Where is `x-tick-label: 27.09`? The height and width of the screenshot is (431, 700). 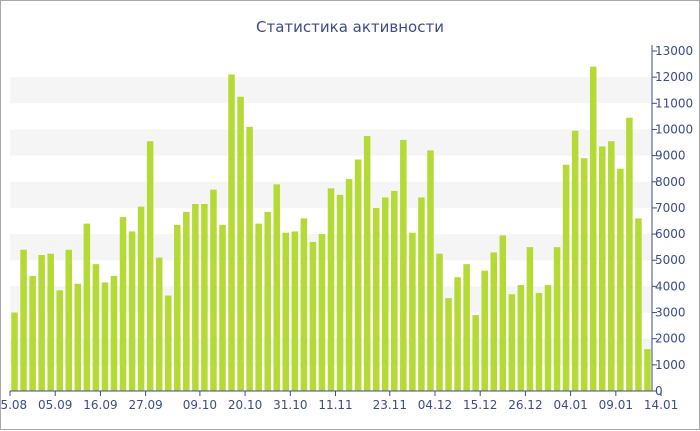 x-tick-label: 27.09 is located at coordinates (145, 405).